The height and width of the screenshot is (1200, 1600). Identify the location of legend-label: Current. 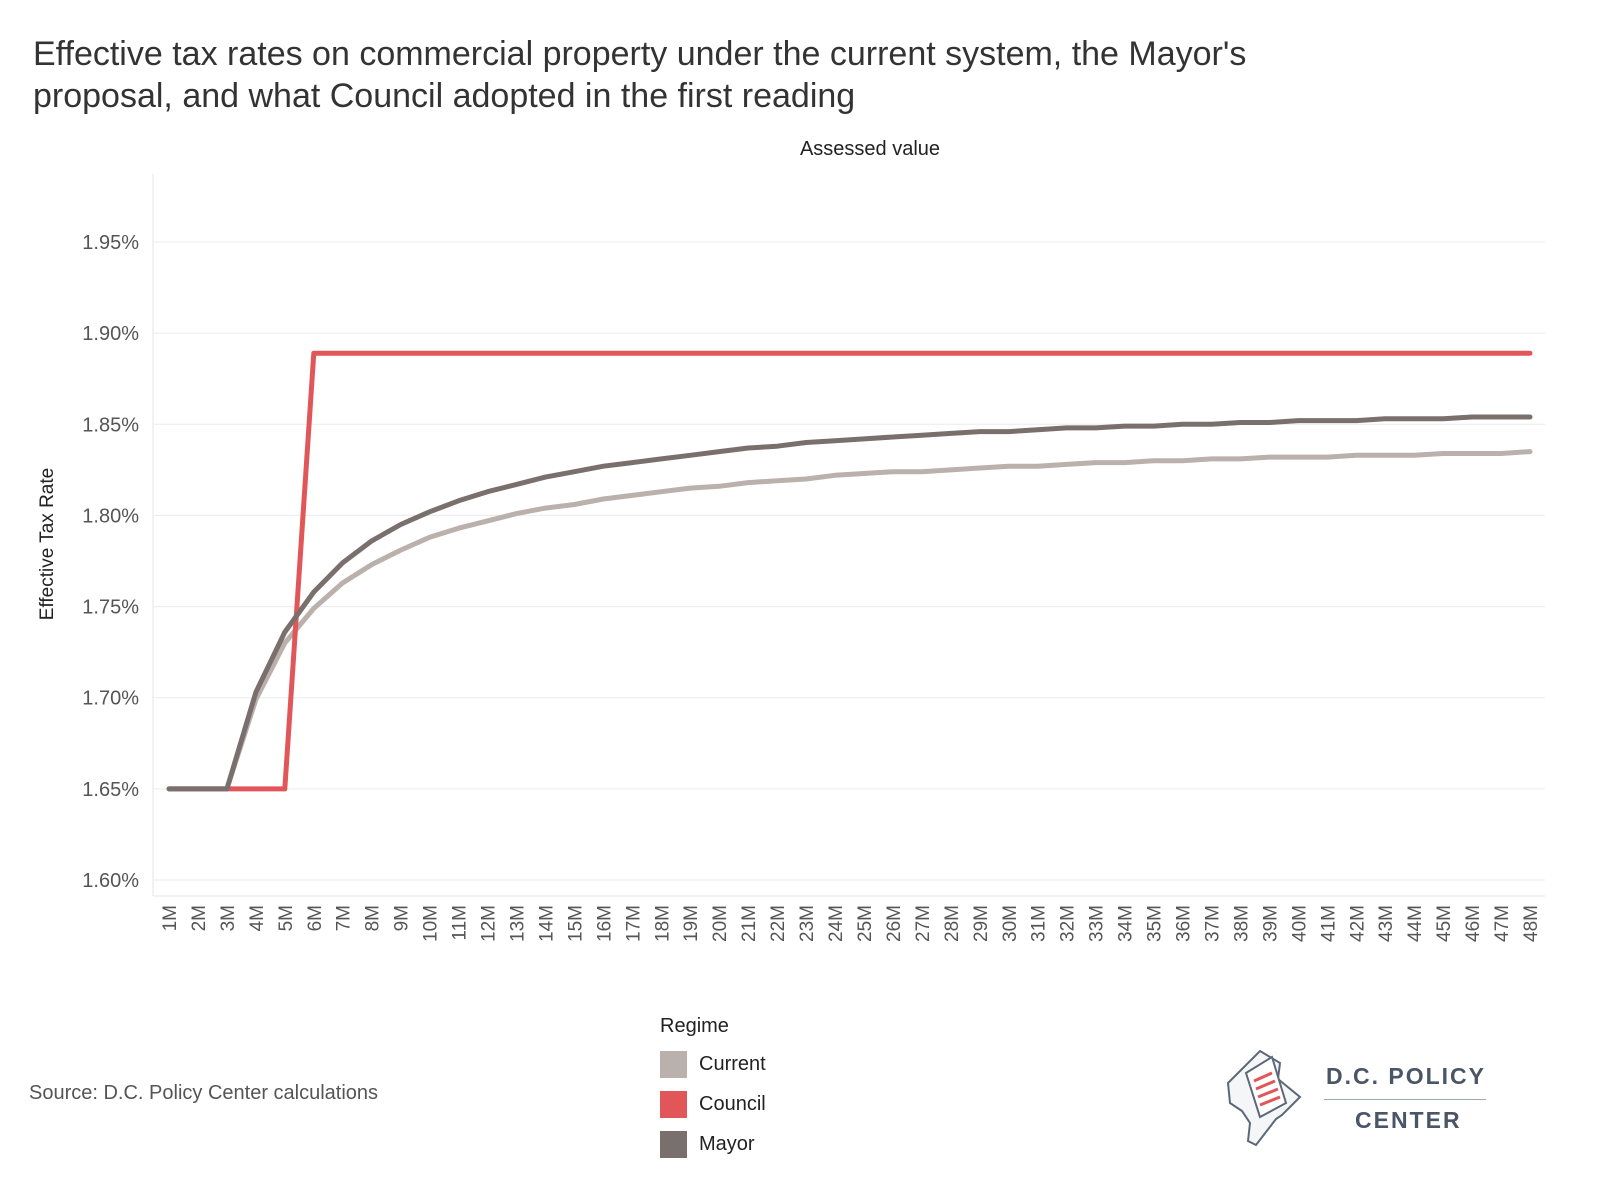
(732, 1063).